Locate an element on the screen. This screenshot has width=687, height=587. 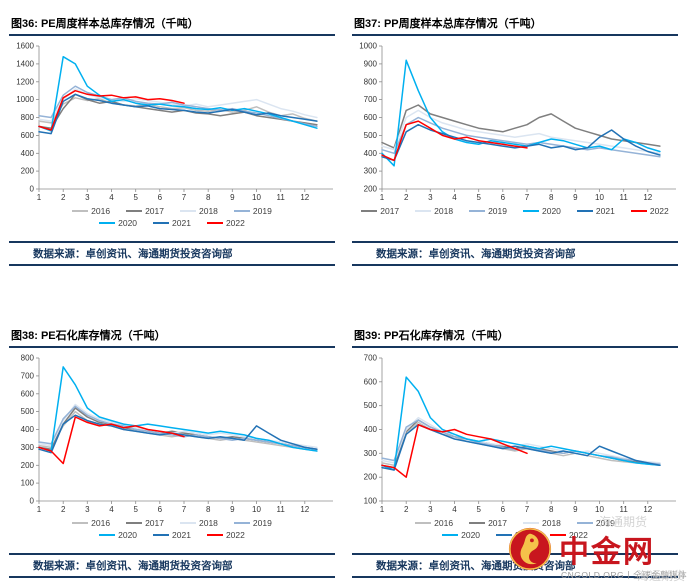
legend-item-2021: 2021 is located at coordinates (595, 211).